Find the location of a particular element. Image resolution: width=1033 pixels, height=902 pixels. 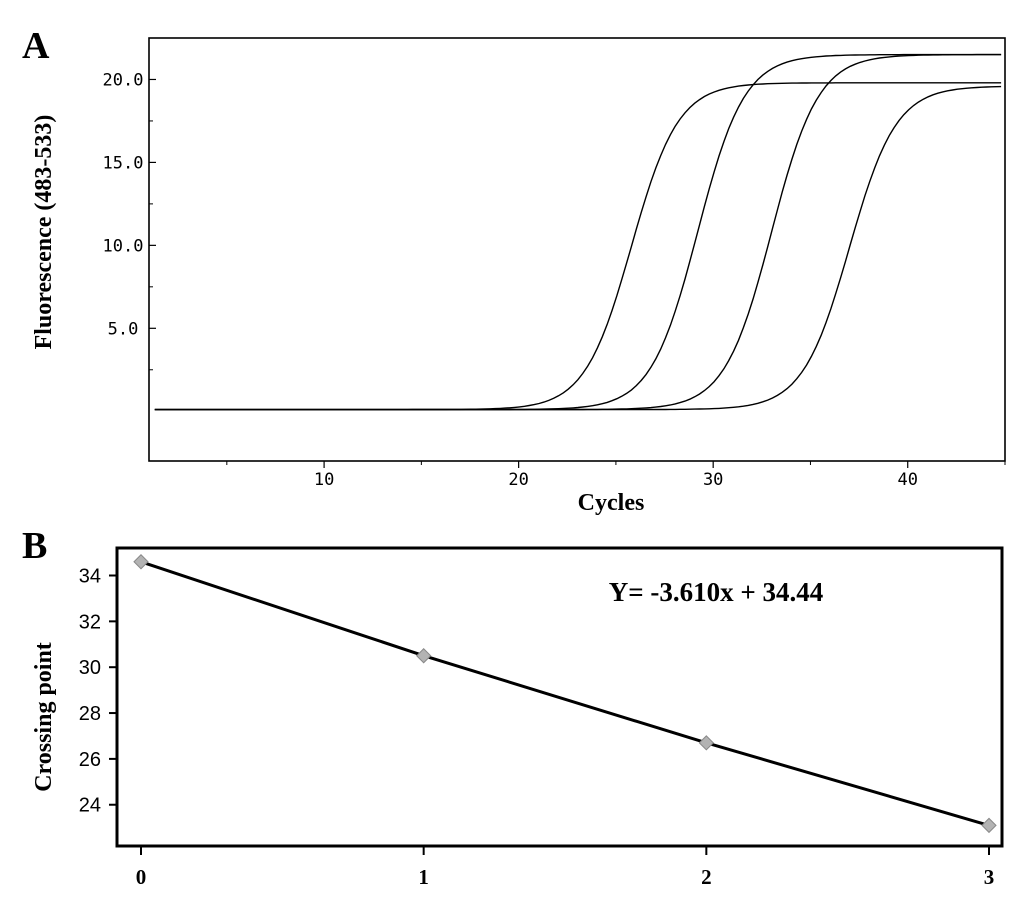

y-tick-label-a: 10.0 is located at coordinates (123, 246).